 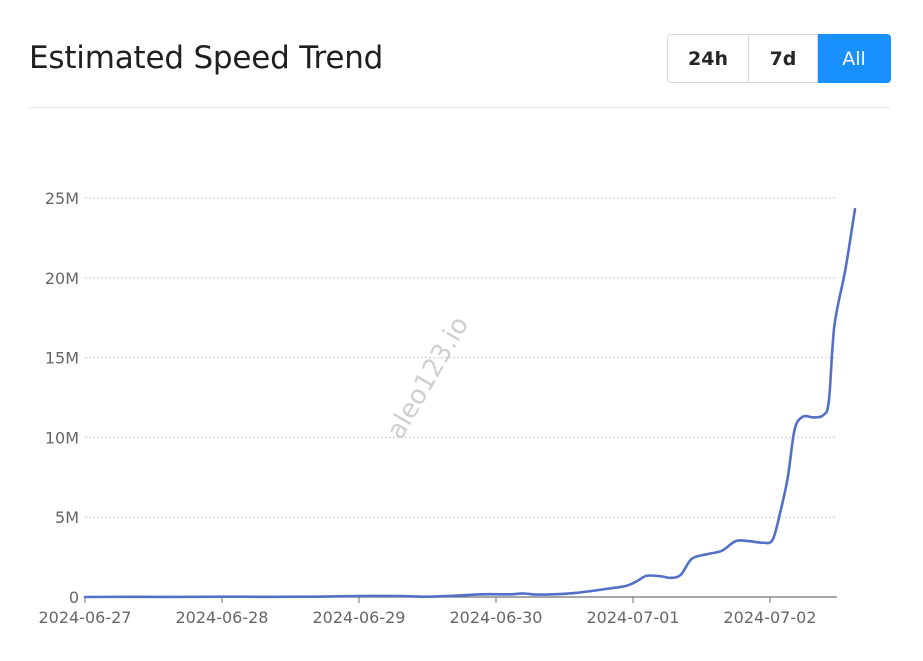 What do you see at coordinates (62, 278) in the screenshot?
I see `y-tick-label: 20M` at bounding box center [62, 278].